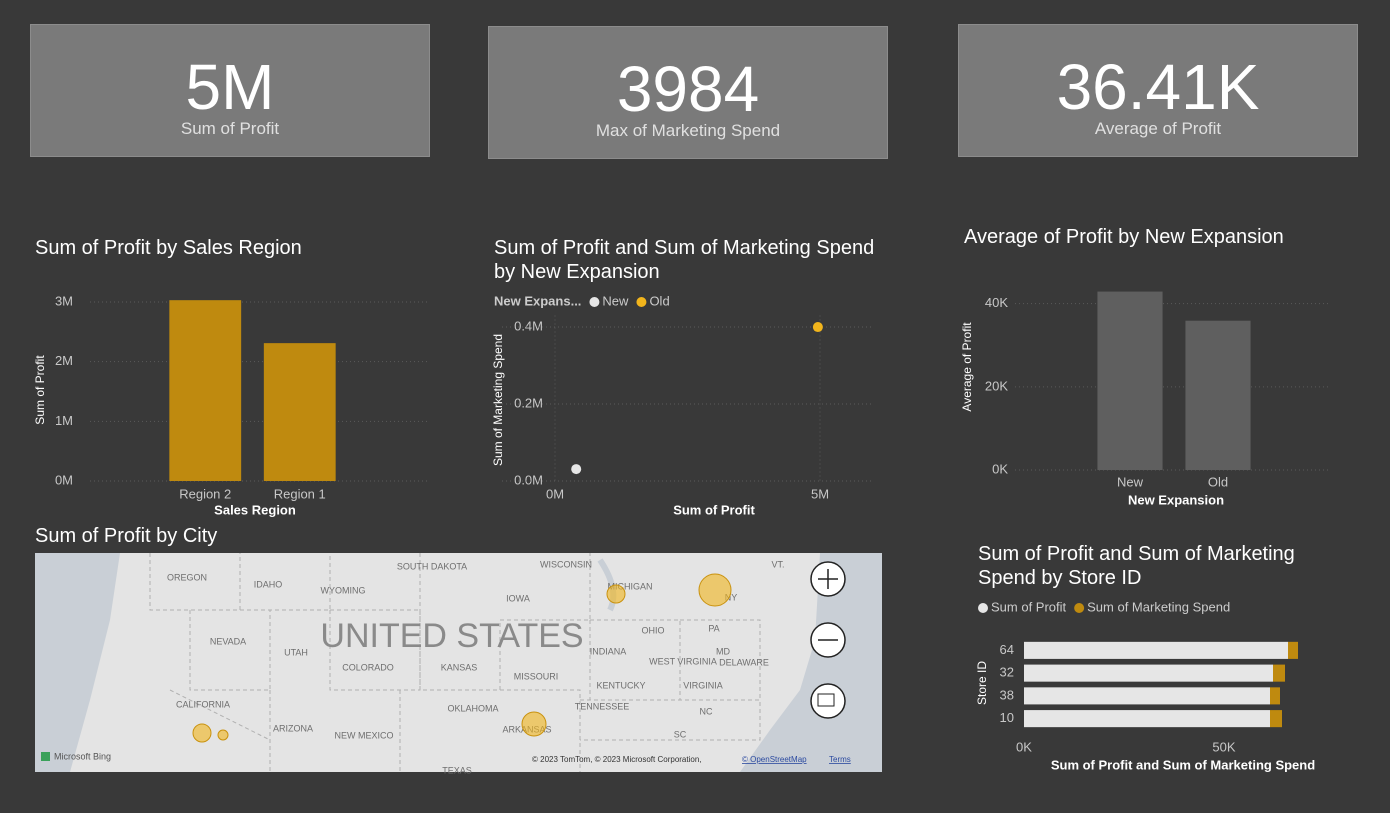 This screenshot has width=1390, height=813. What do you see at coordinates (1158, 128) in the screenshot?
I see `kpi-label: Average of Profit` at bounding box center [1158, 128].